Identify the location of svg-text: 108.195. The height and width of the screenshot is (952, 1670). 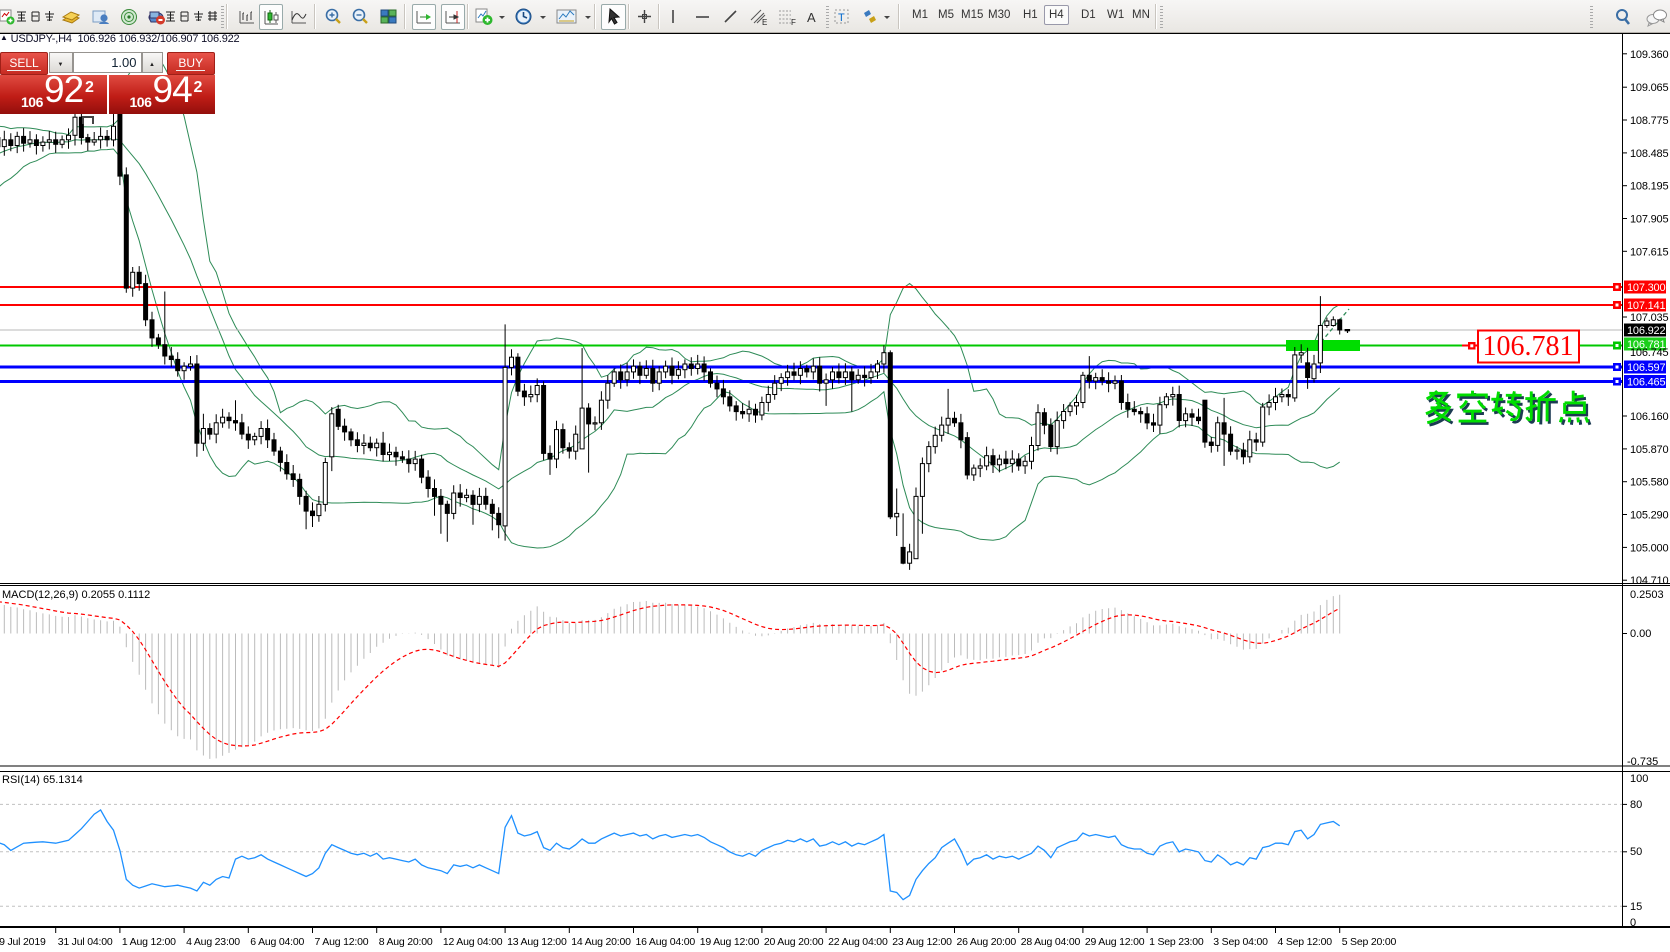
(1649, 187).